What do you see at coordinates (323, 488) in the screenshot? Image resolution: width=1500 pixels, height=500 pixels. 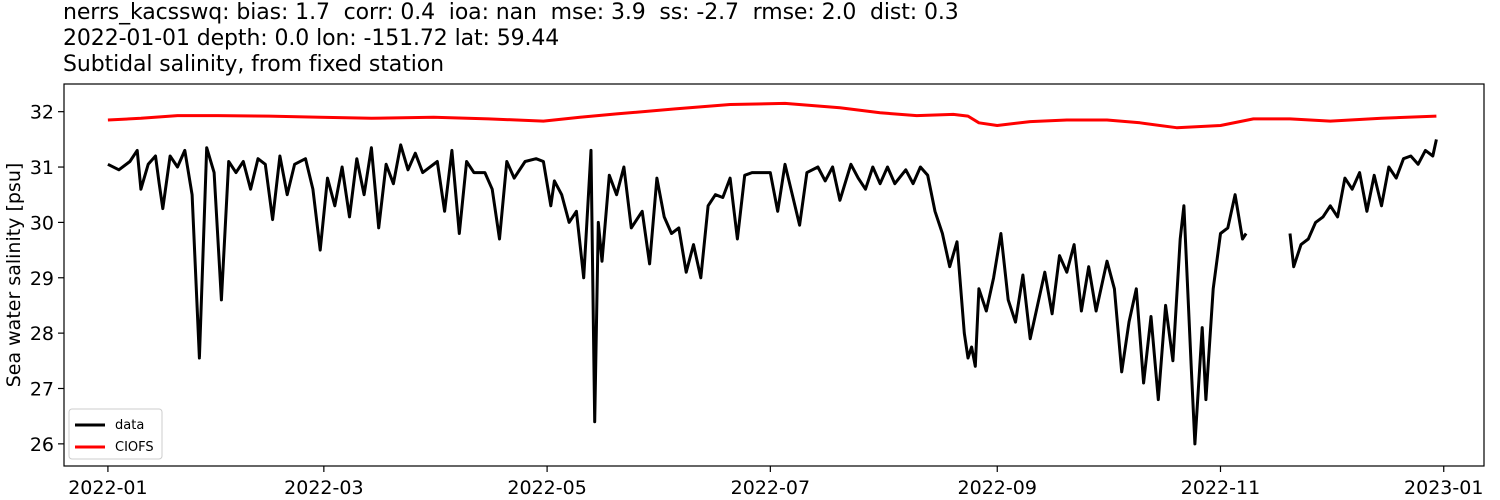 I see `x-tick-label: 2022-03` at bounding box center [323, 488].